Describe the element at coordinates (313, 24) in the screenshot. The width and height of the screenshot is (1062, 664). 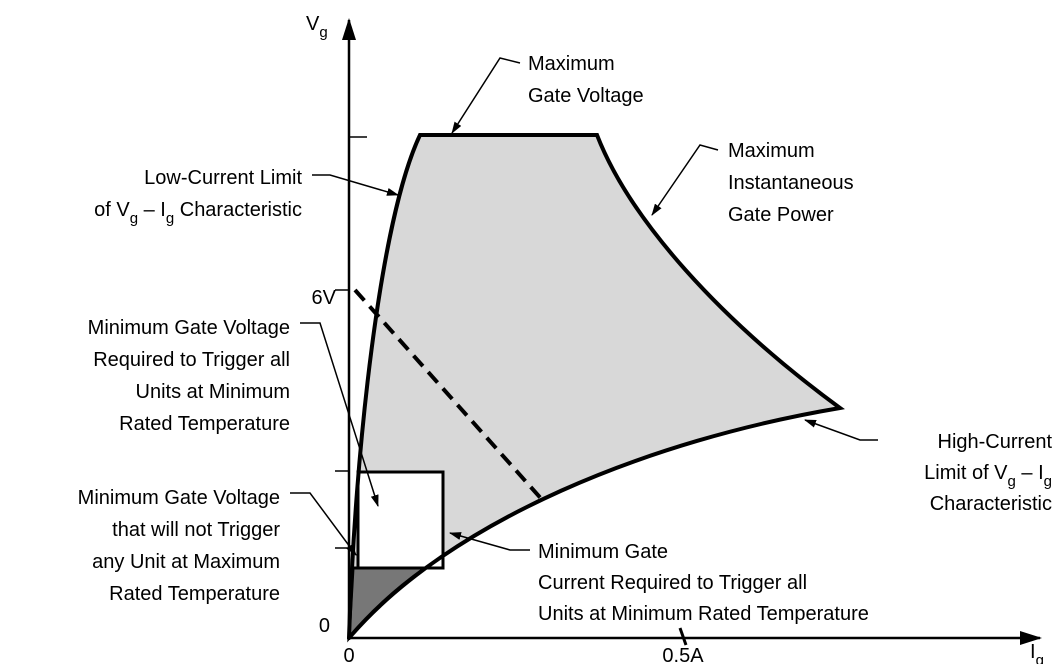
I see `text-part: V` at that location.